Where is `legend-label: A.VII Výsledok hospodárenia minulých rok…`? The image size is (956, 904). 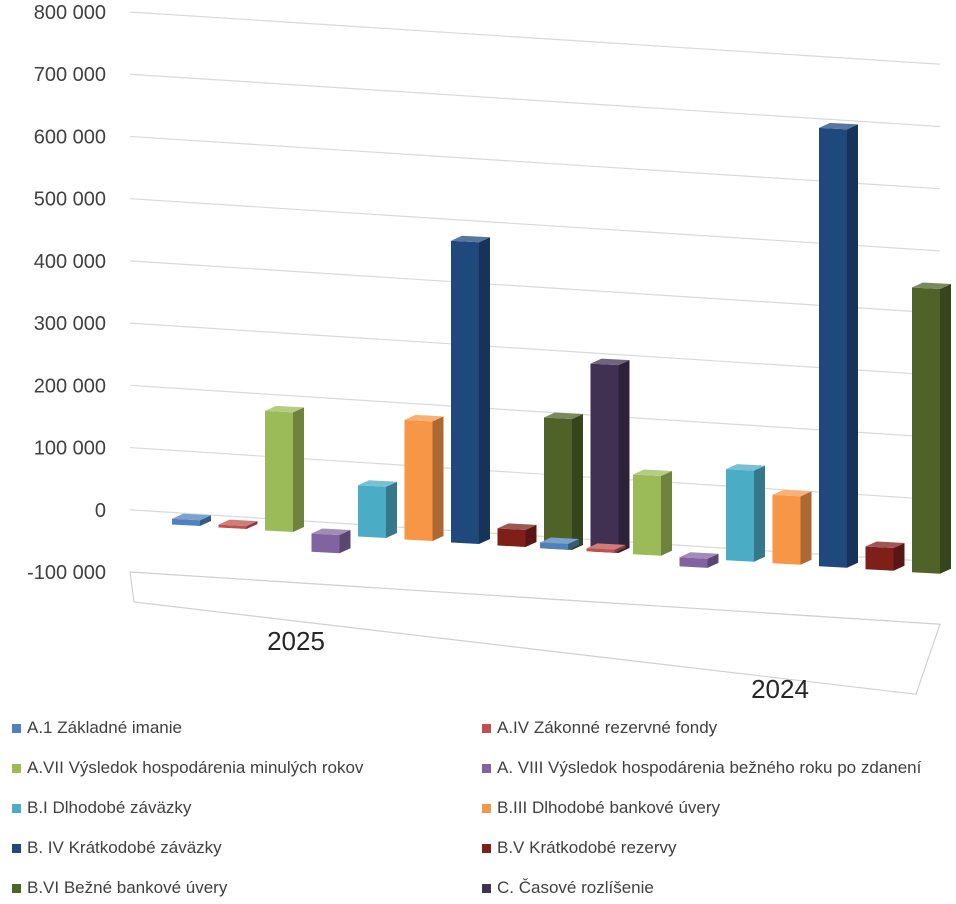 legend-label: A.VII Výsledok hospodárenia minulých rok… is located at coordinates (195, 767).